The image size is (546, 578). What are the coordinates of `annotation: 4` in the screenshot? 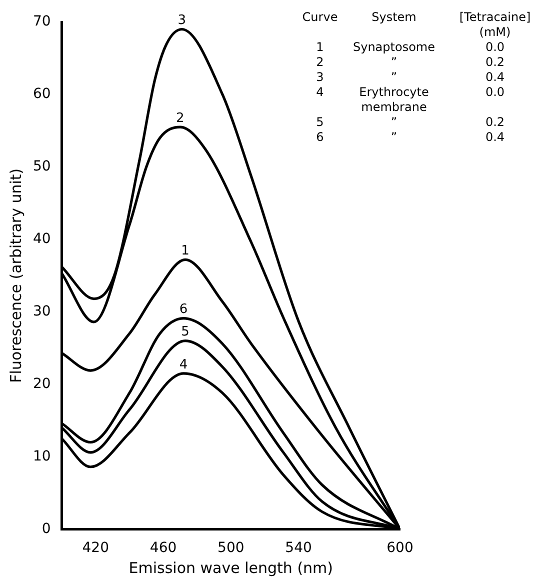 It's located at (320, 93).